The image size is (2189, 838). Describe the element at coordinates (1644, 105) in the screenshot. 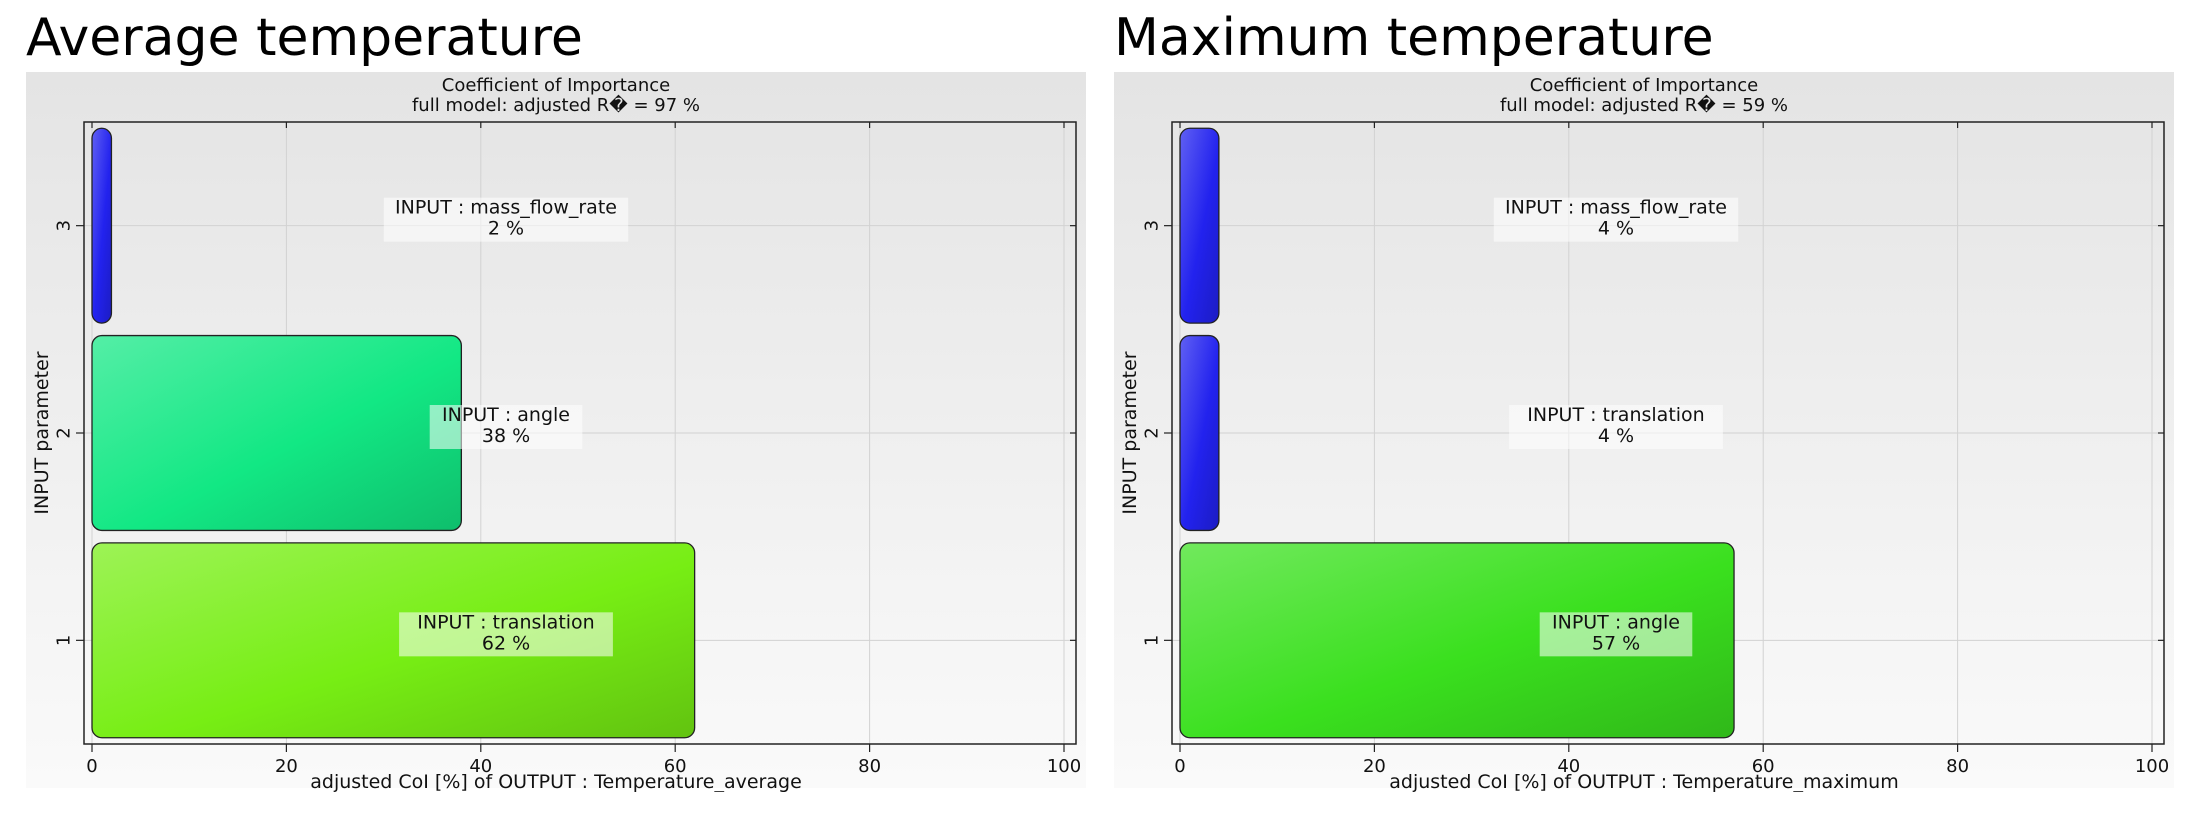

I see `chart-subtitle: full model: adjusted R� = 59 %` at that location.